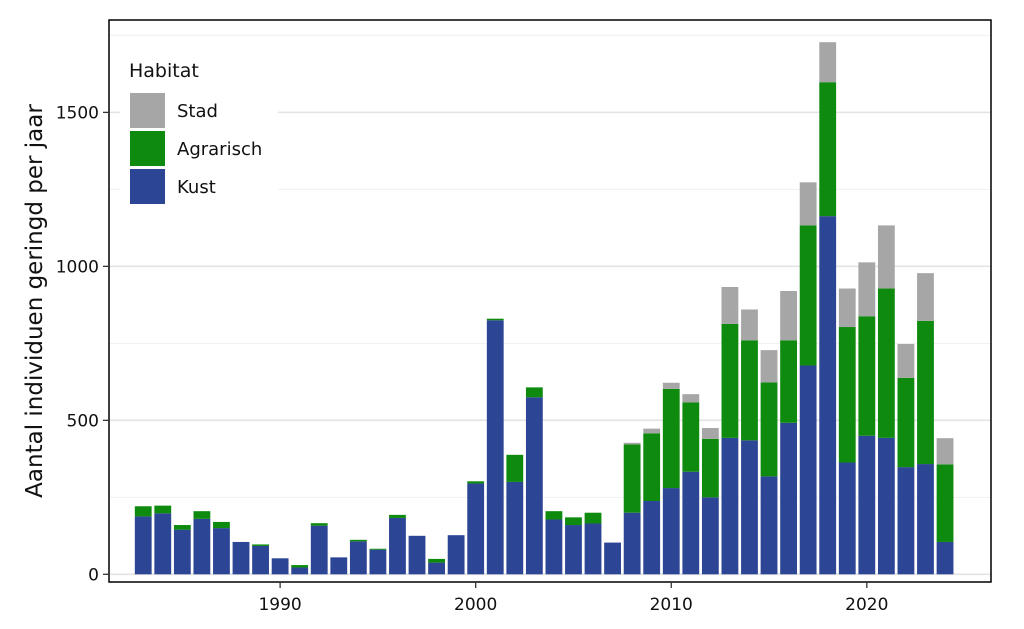  I want to click on bar-agrarisch-2021, so click(886, 363).